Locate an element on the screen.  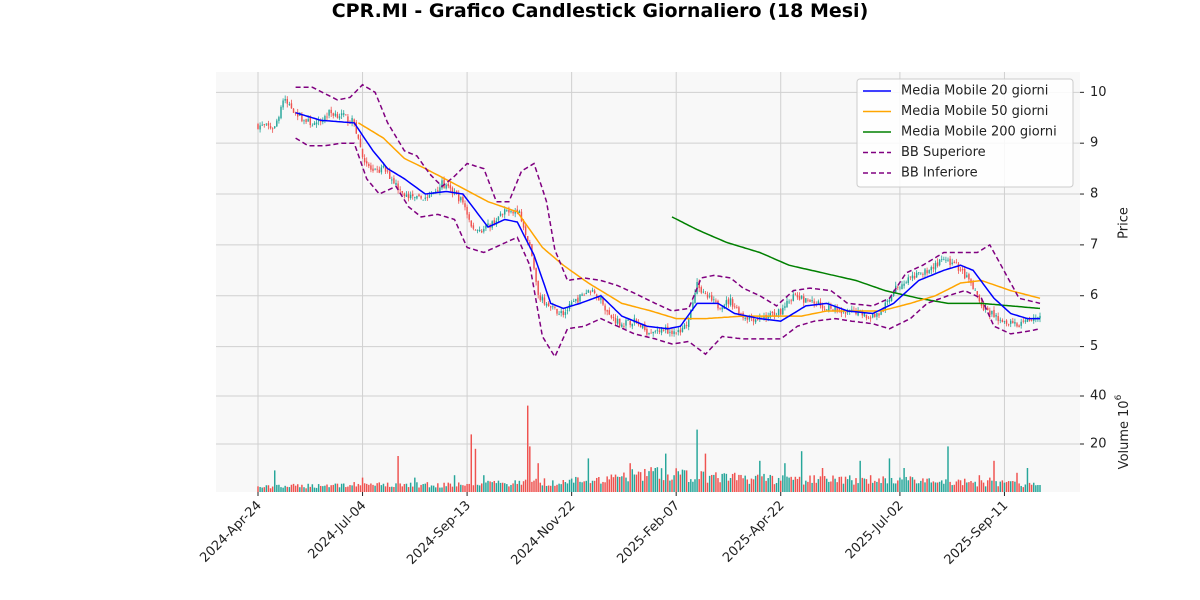
date-tick-label: 2024-Apr-24 is located at coordinates (230, 531).